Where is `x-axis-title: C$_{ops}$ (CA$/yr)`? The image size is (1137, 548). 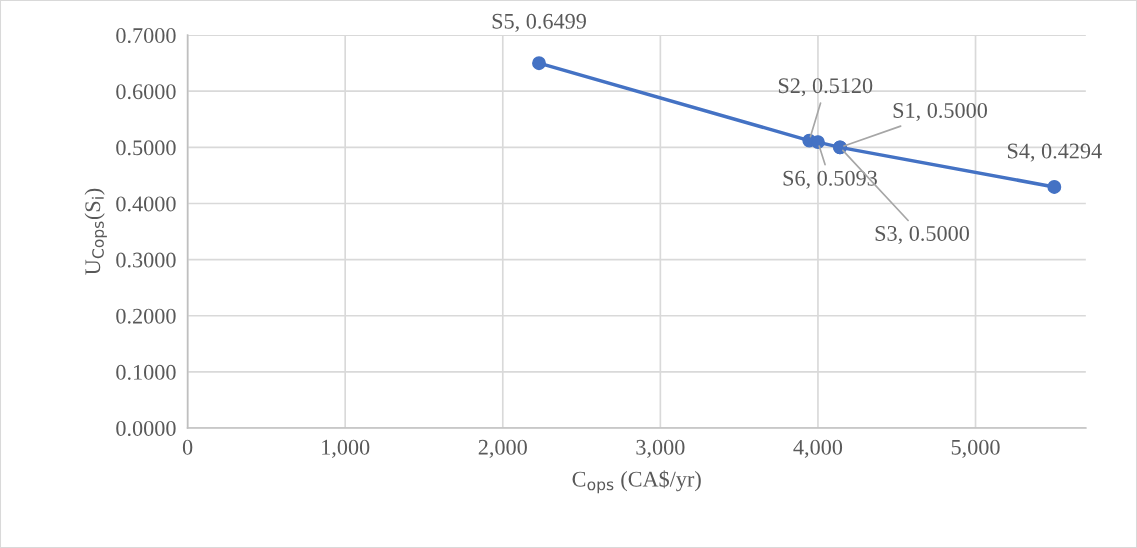 x-axis-title: C$_{ops}$ (CA$/yr) is located at coordinates (636, 482).